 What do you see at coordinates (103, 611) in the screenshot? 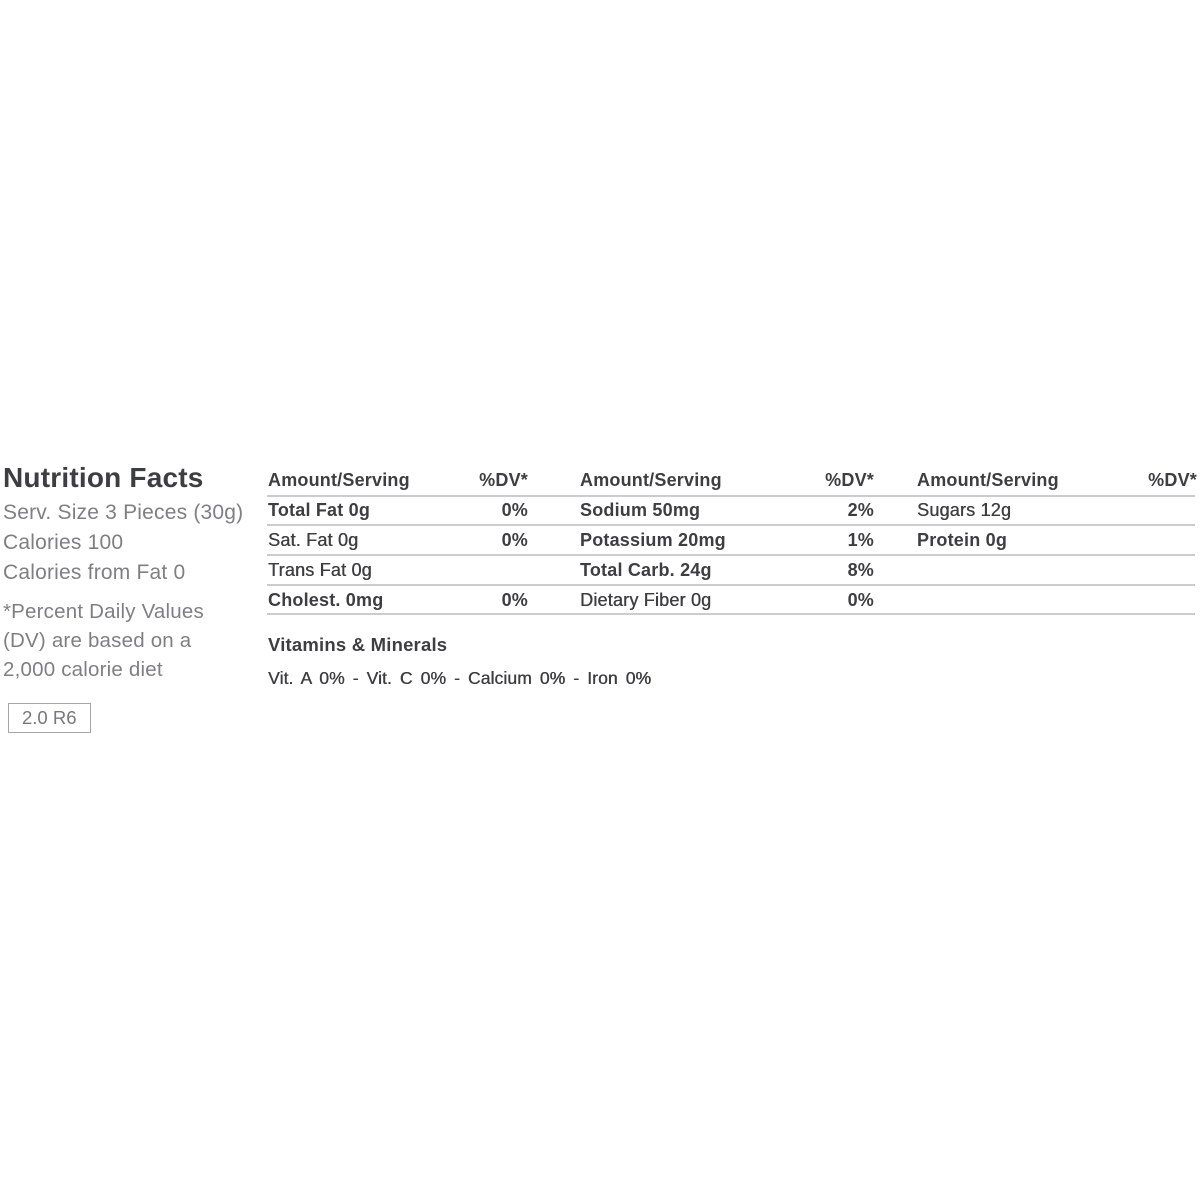
I see `footnote-line: *Percent Daily Values` at bounding box center [103, 611].